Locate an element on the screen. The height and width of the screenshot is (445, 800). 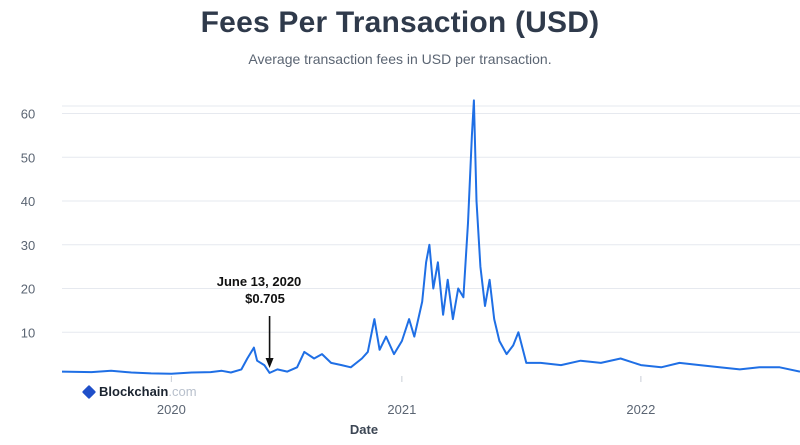
y-tick-label: 60 is located at coordinates (28, 114).